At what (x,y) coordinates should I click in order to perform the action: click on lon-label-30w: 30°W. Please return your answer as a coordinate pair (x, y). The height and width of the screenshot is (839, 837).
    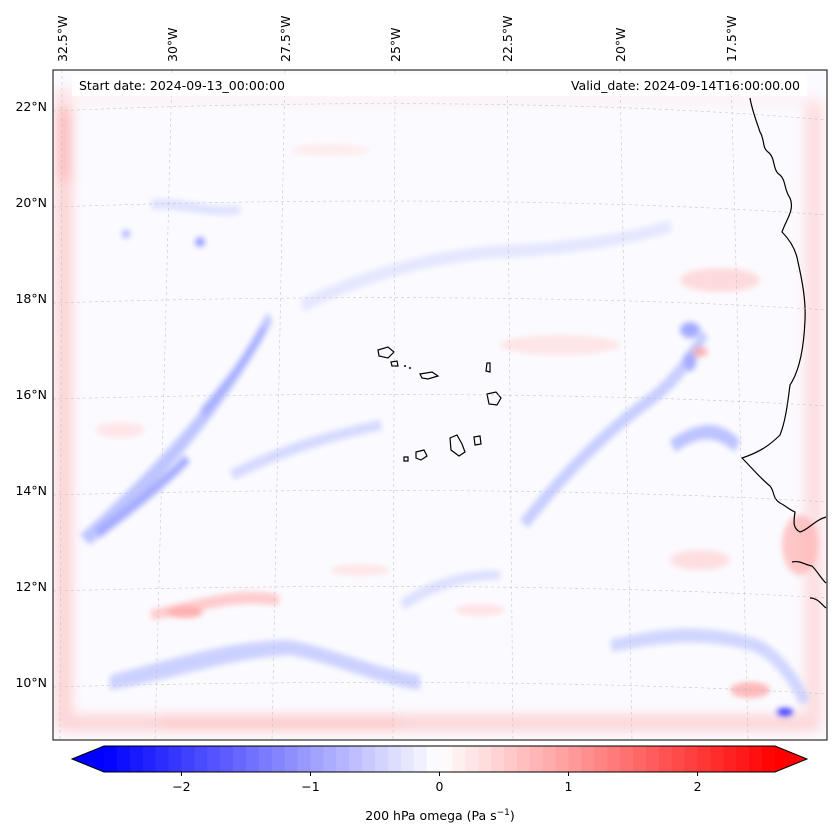
    Looking at the image, I should click on (172, 44).